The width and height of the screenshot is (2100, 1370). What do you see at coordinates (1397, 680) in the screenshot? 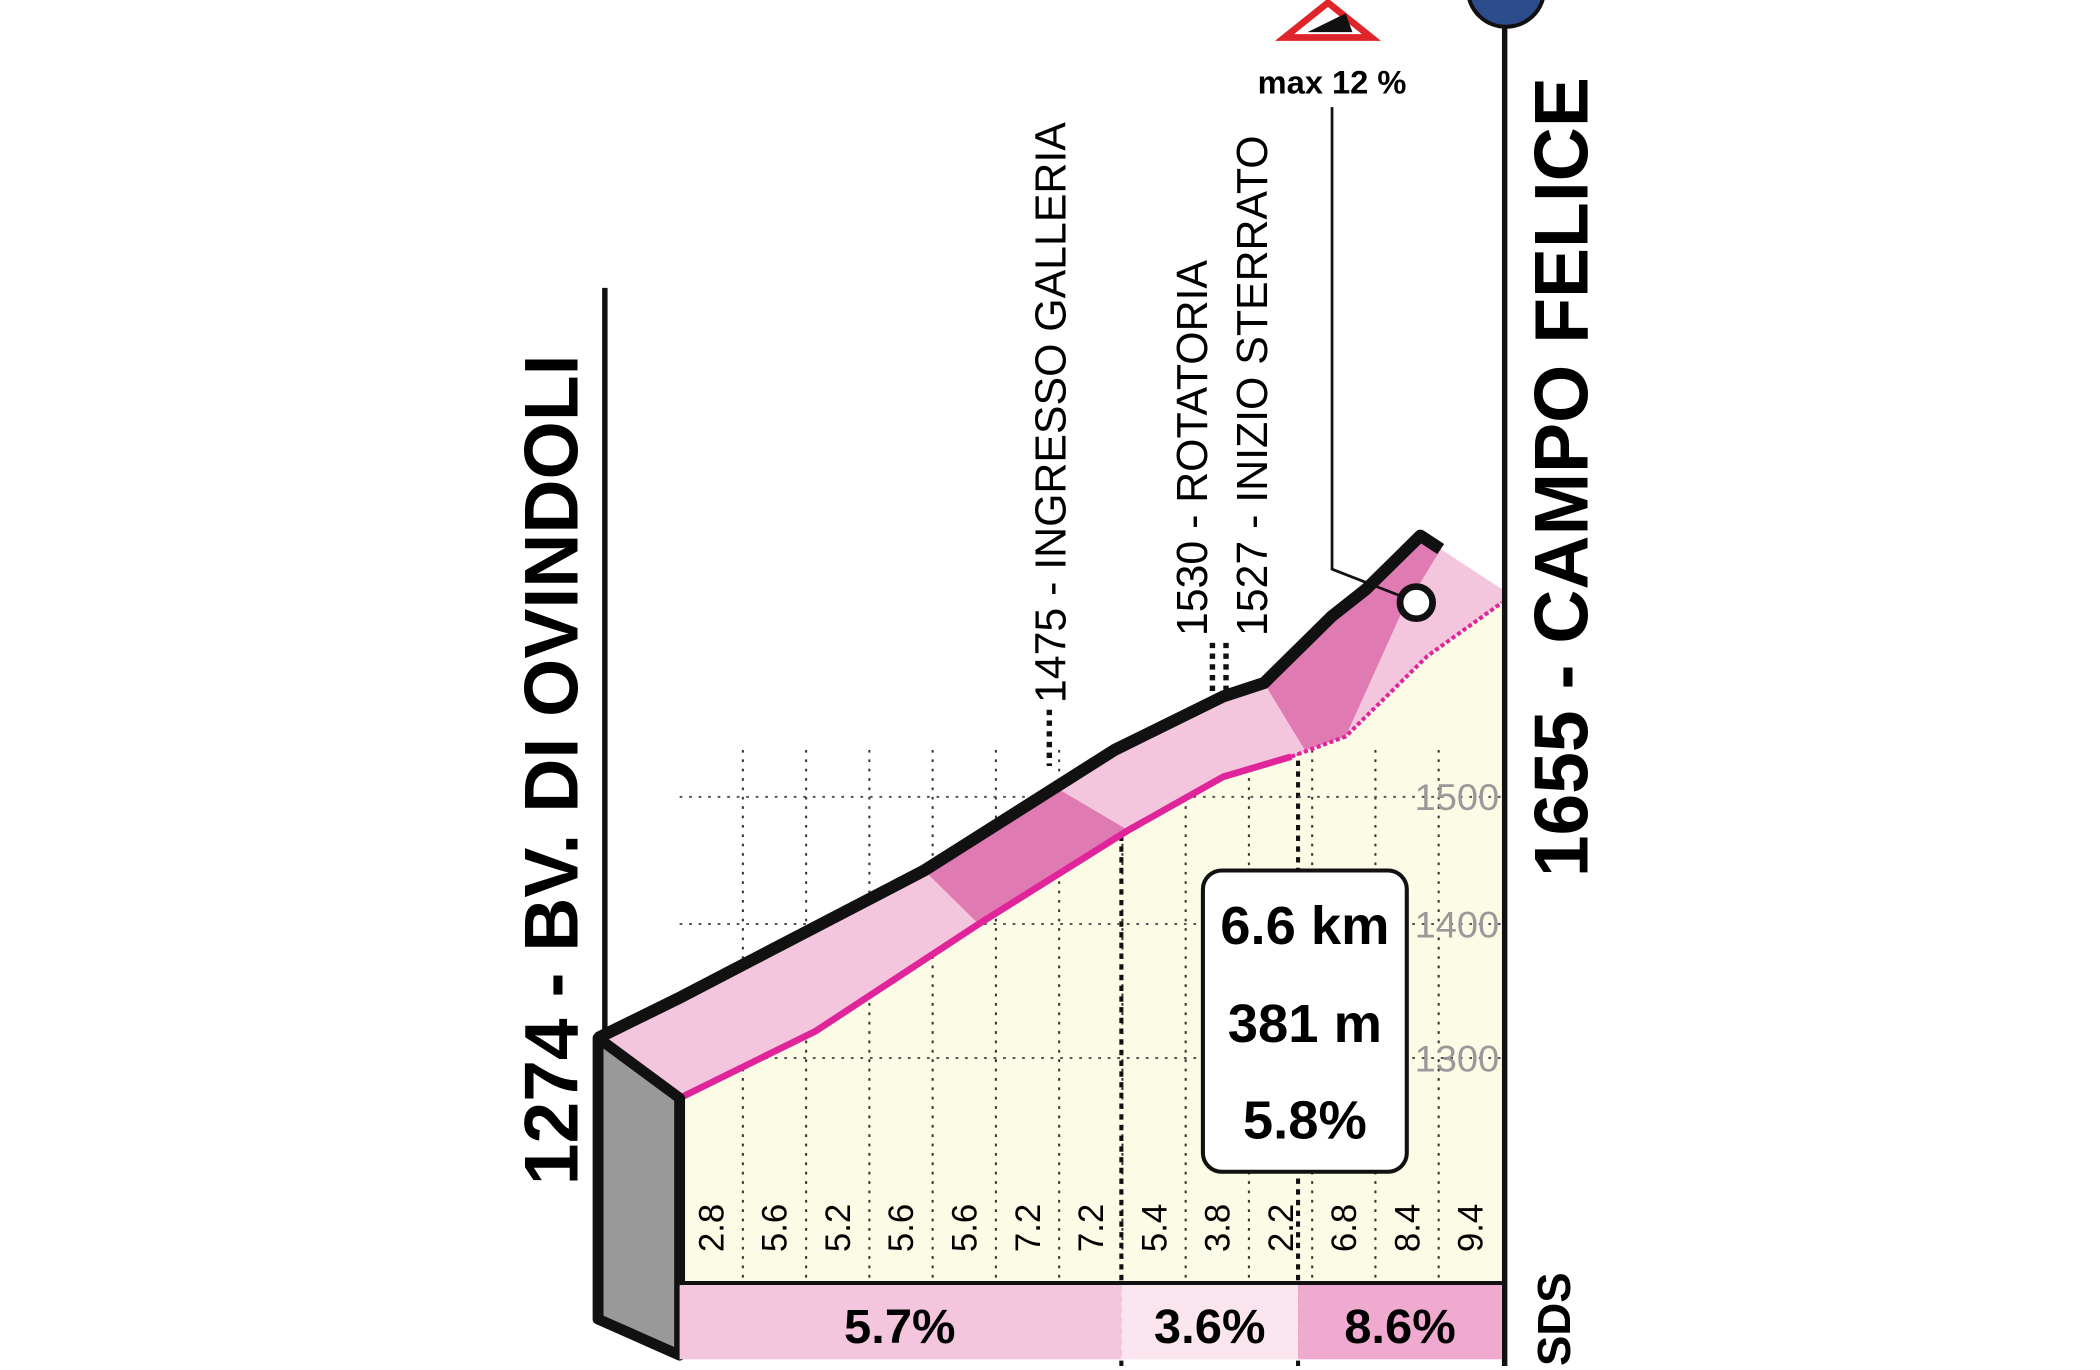
I see `profile-edge-unpaved` at bounding box center [1397, 680].